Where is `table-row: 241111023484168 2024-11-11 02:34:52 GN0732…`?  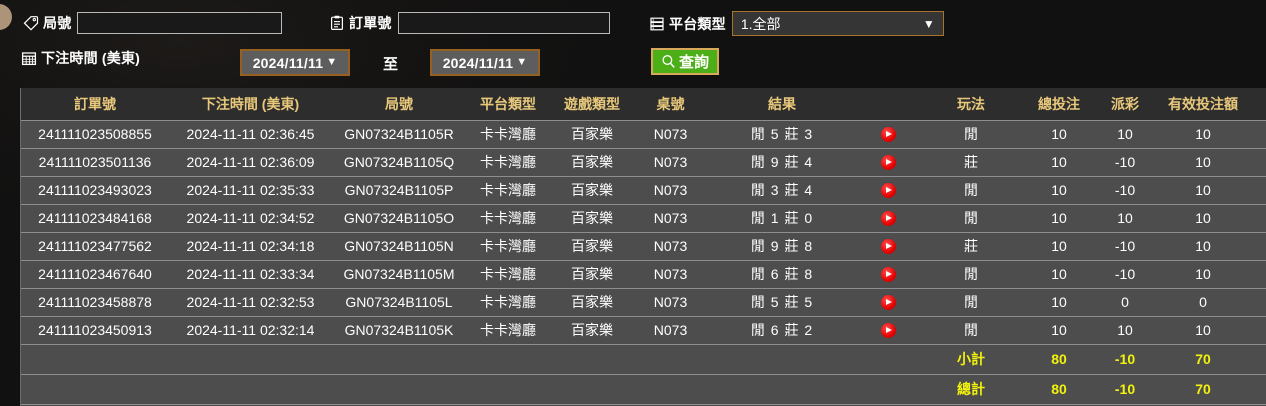
table-row: 241111023484168 2024-11-11 02:34:52 GN0732… is located at coordinates (643, 218).